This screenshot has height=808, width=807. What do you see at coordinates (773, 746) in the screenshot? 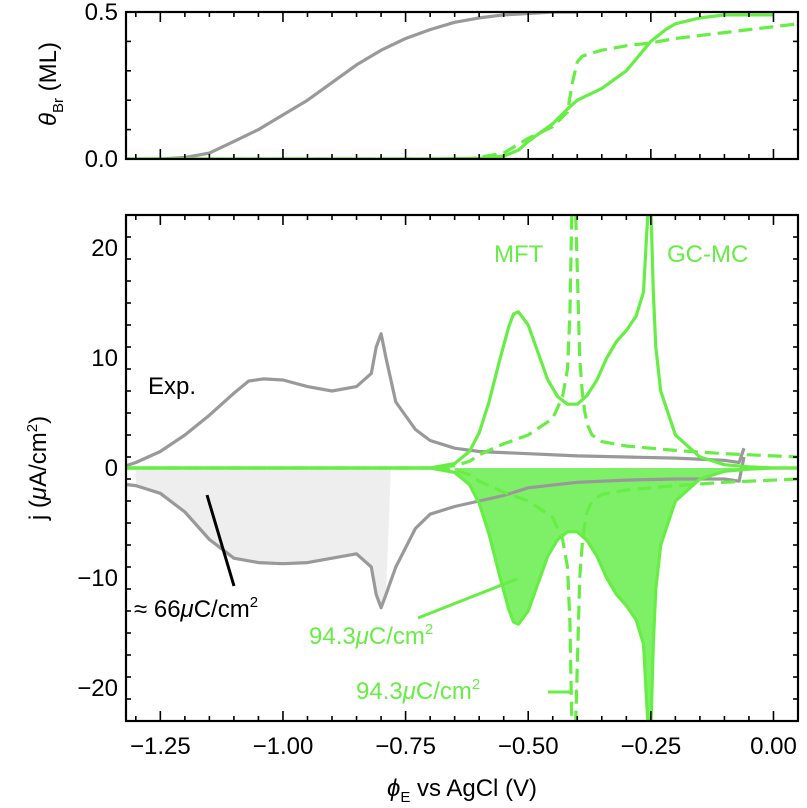
I see `xtick-label: 0.00` at bounding box center [773, 746].